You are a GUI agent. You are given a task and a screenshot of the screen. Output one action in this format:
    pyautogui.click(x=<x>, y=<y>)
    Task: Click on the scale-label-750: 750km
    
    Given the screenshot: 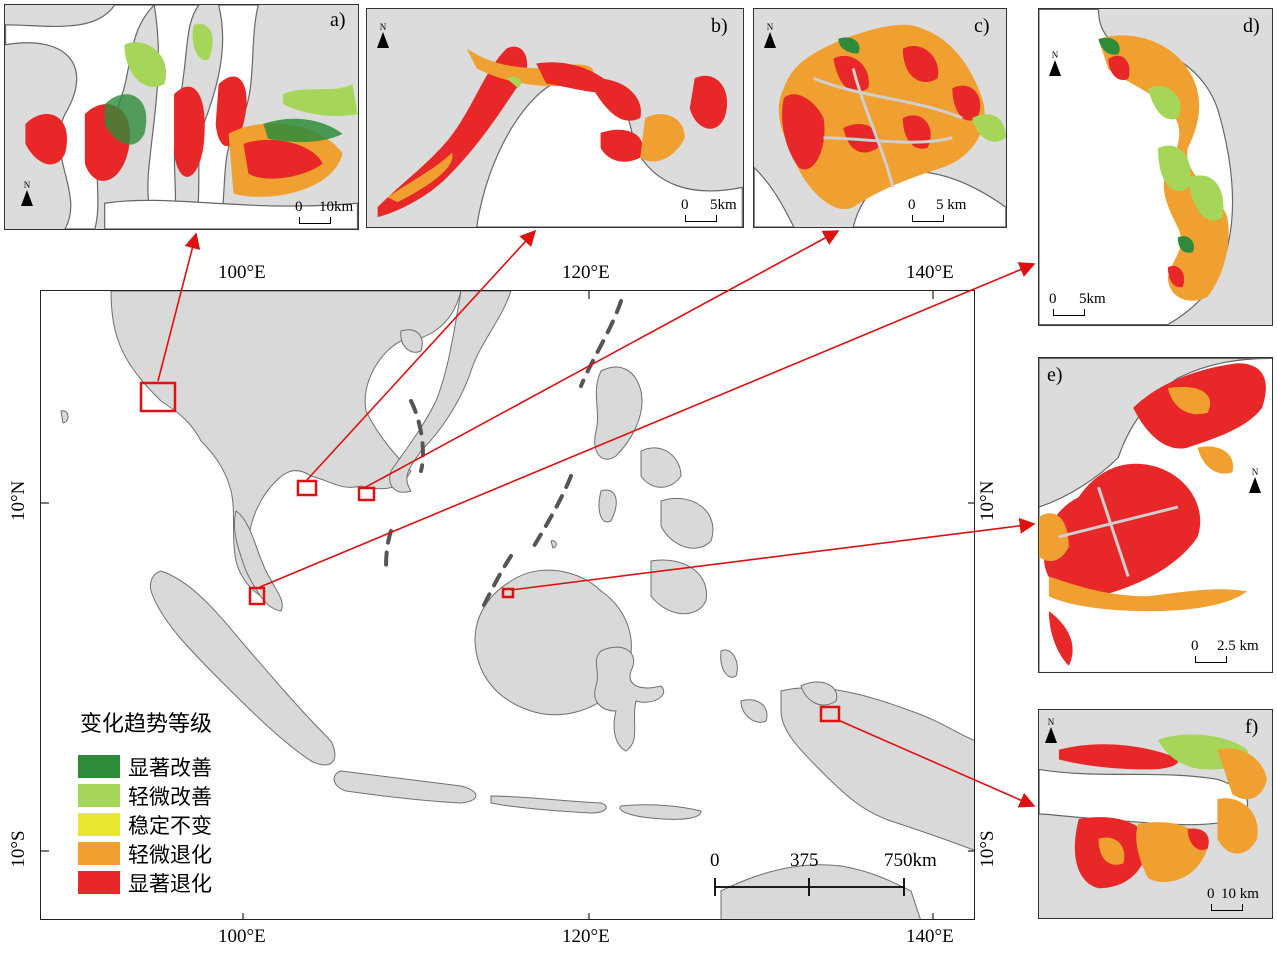 What is the action you would take?
    pyautogui.click(x=910, y=860)
    